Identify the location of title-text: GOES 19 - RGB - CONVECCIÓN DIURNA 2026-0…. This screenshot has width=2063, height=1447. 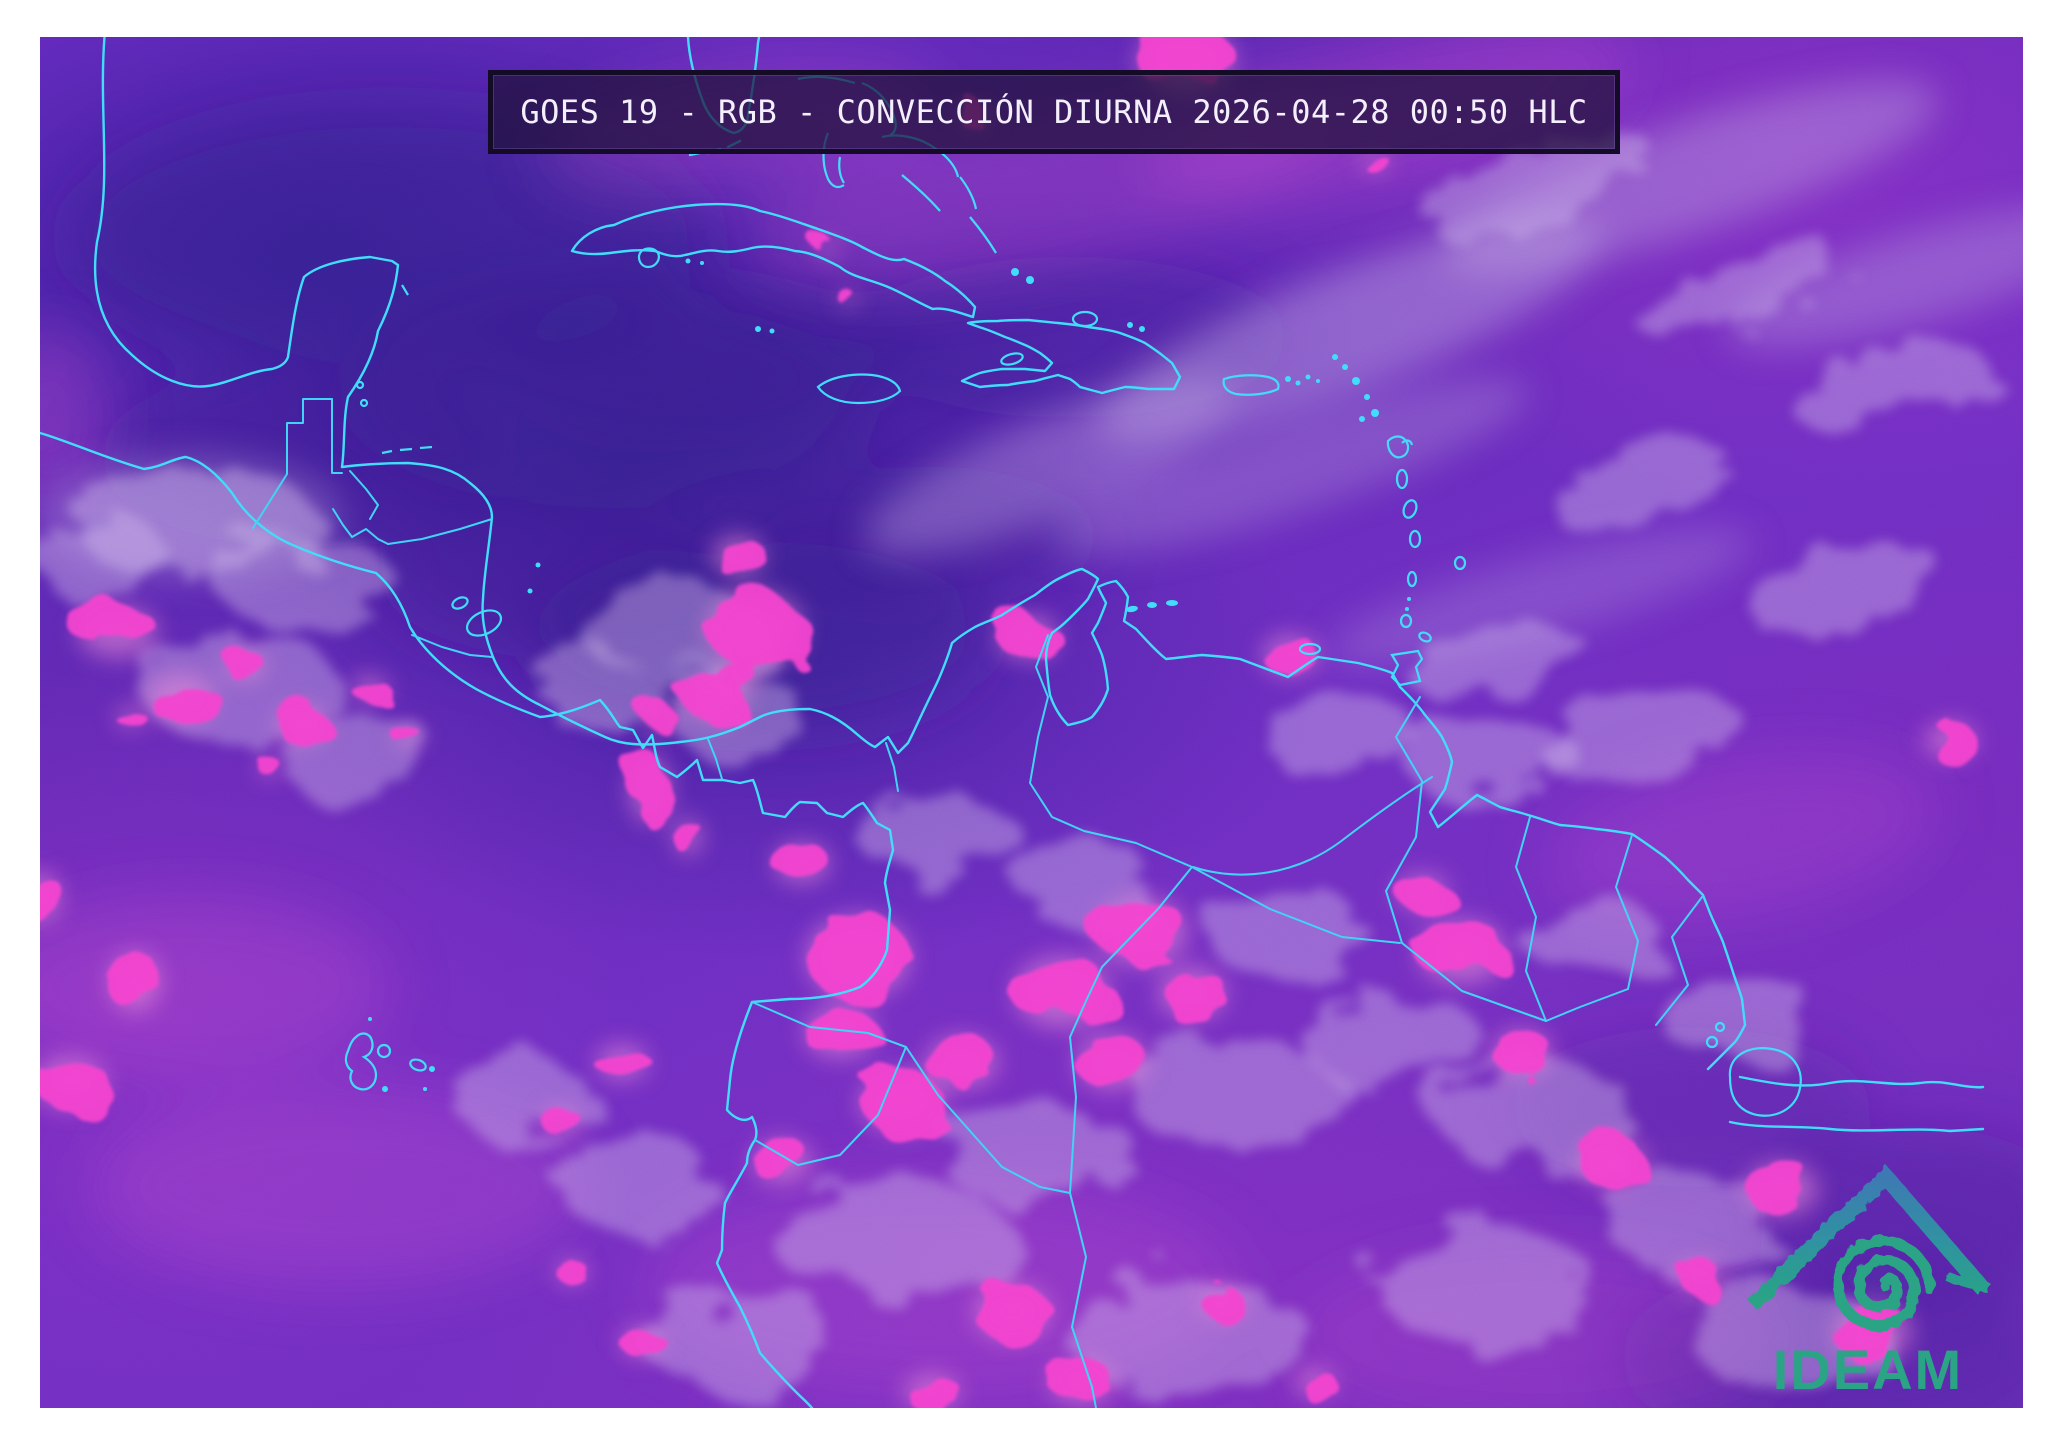
(1054, 112).